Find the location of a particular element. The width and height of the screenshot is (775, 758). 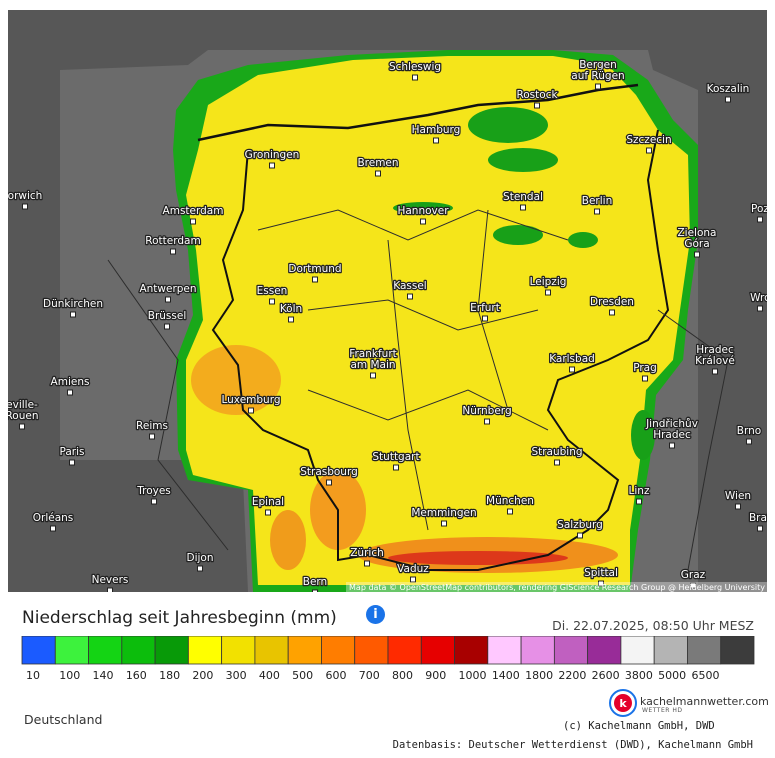

attribution-bg is located at coordinates (556, 587).